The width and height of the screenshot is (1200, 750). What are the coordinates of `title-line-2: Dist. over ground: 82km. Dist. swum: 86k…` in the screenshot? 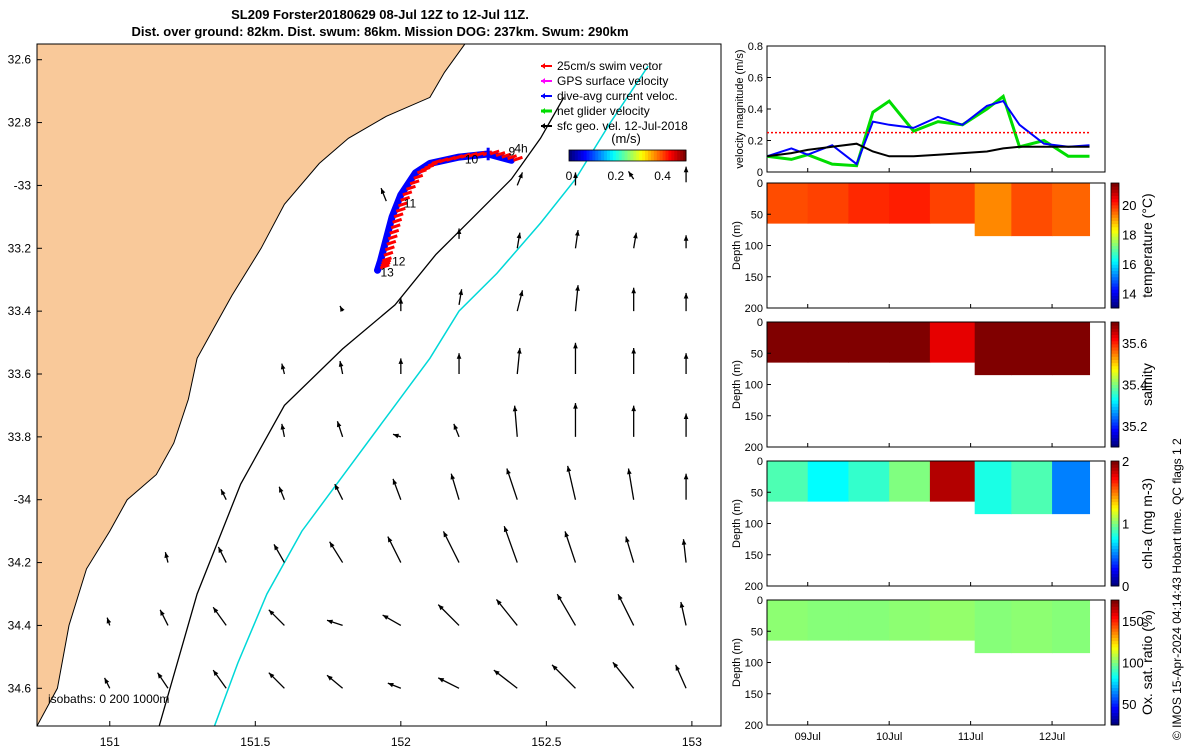 It's located at (380, 31).